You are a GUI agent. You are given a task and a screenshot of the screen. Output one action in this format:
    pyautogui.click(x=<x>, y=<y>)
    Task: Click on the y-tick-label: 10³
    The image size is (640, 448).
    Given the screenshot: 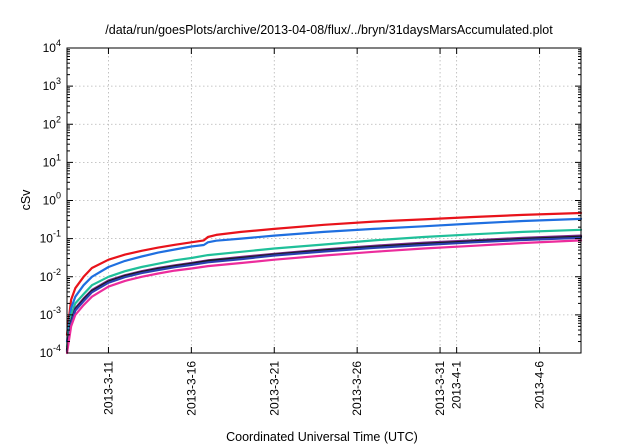 What is the action you would take?
    pyautogui.click(x=52, y=84)
    